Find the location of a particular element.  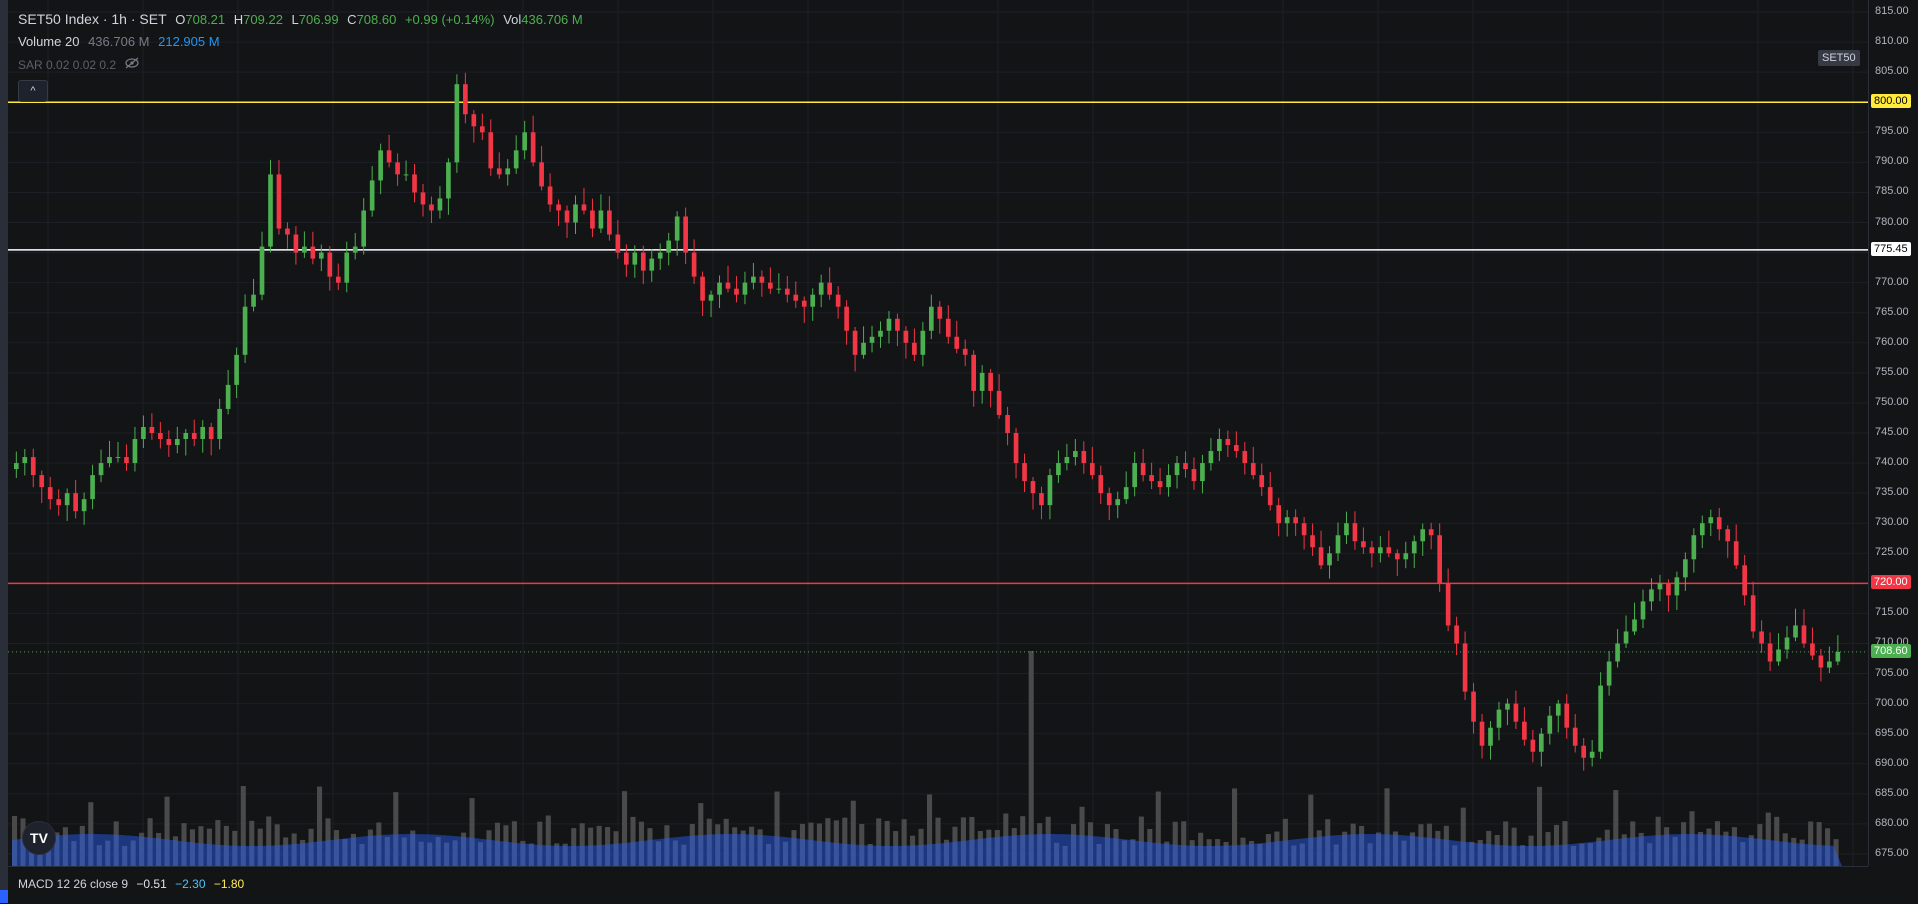

volume-legend-row: Volume 20 436.706 M 212.905 M is located at coordinates (303, 44).